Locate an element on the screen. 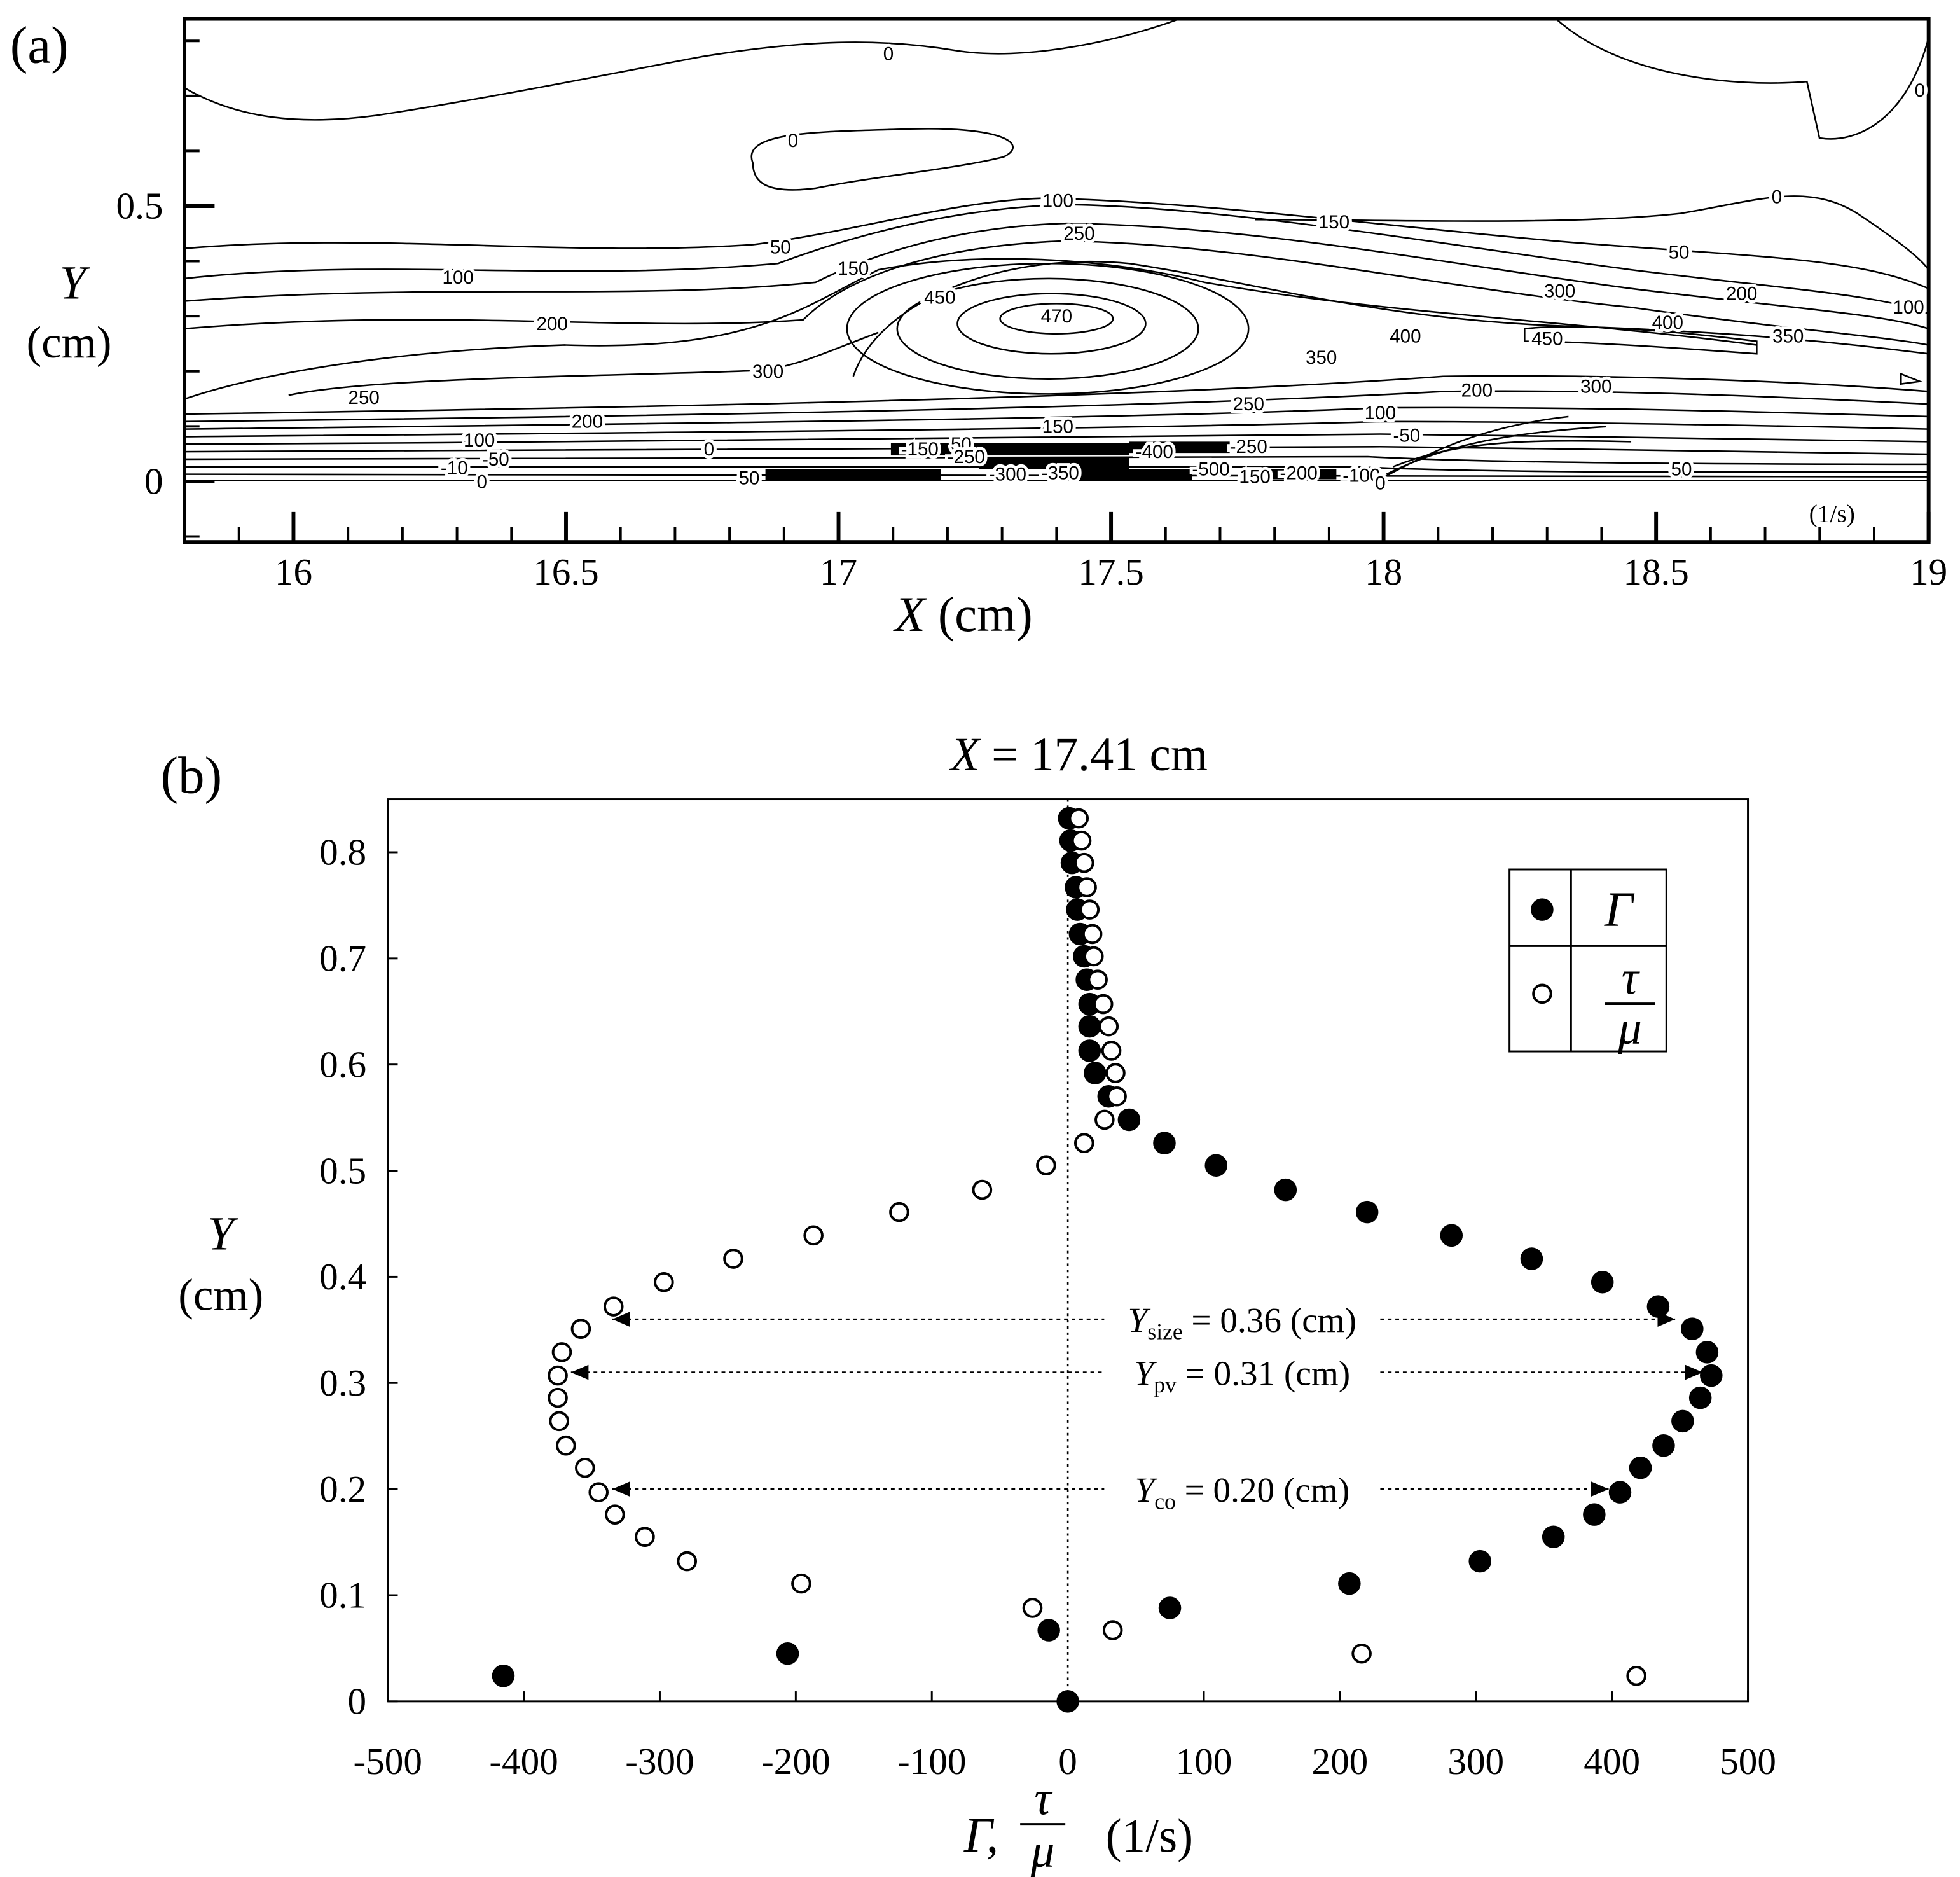  contour-label: -100 is located at coordinates (1361, 476).